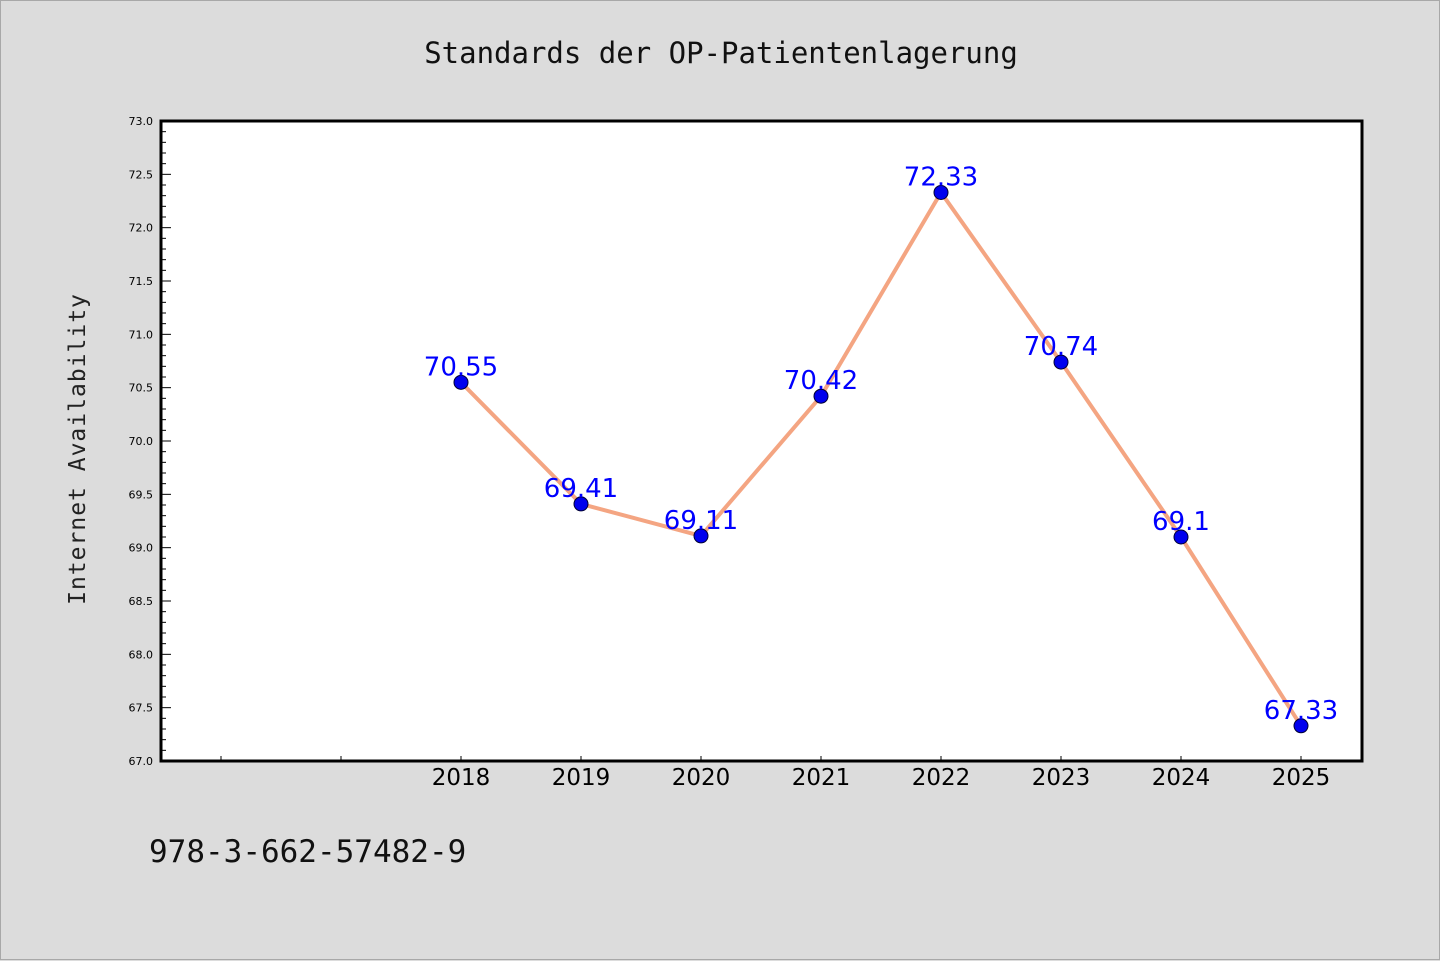 The width and height of the screenshot is (1440, 961). Describe the element at coordinates (941, 778) in the screenshot. I see `x-tick-label: 2022` at that location.